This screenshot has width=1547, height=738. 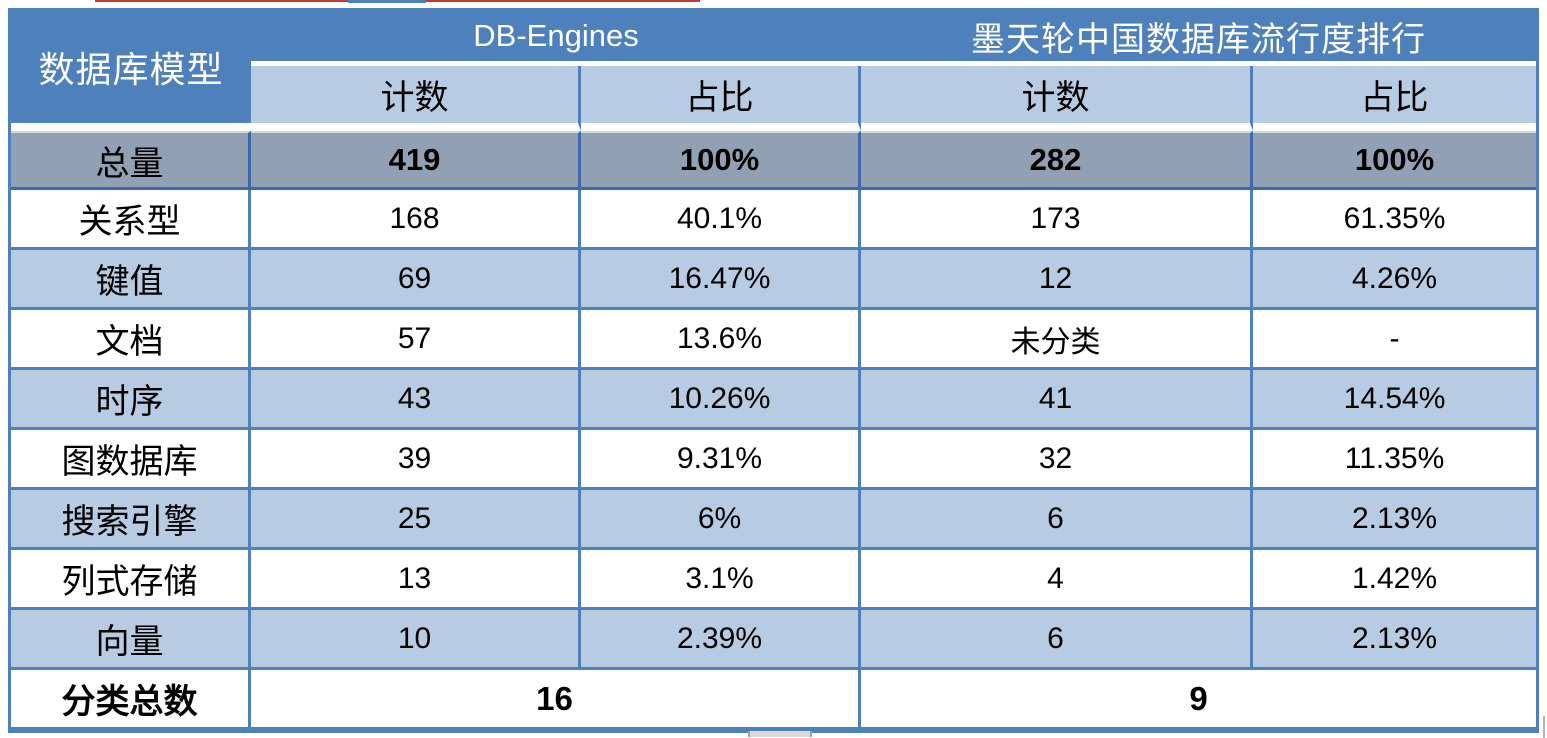 What do you see at coordinates (131, 340) in the screenshot?
I see `row-label: 文档` at bounding box center [131, 340].